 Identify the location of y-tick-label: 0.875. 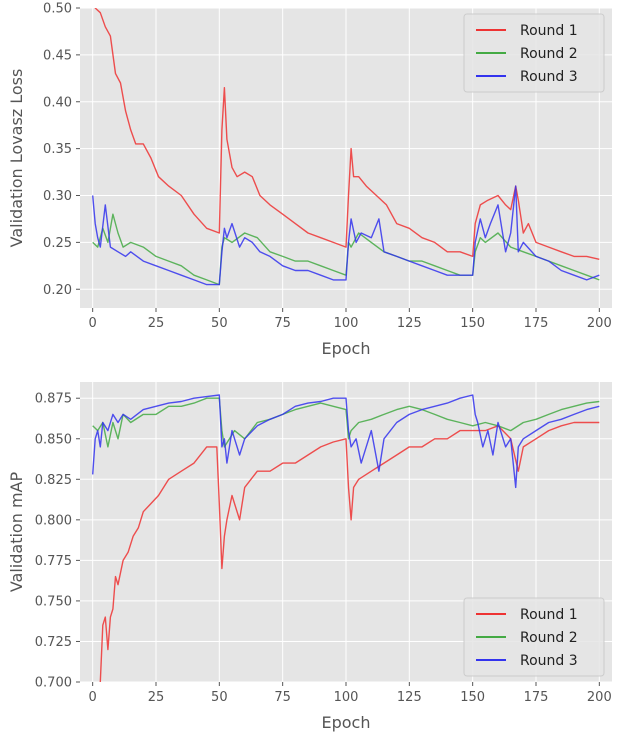
(53, 399).